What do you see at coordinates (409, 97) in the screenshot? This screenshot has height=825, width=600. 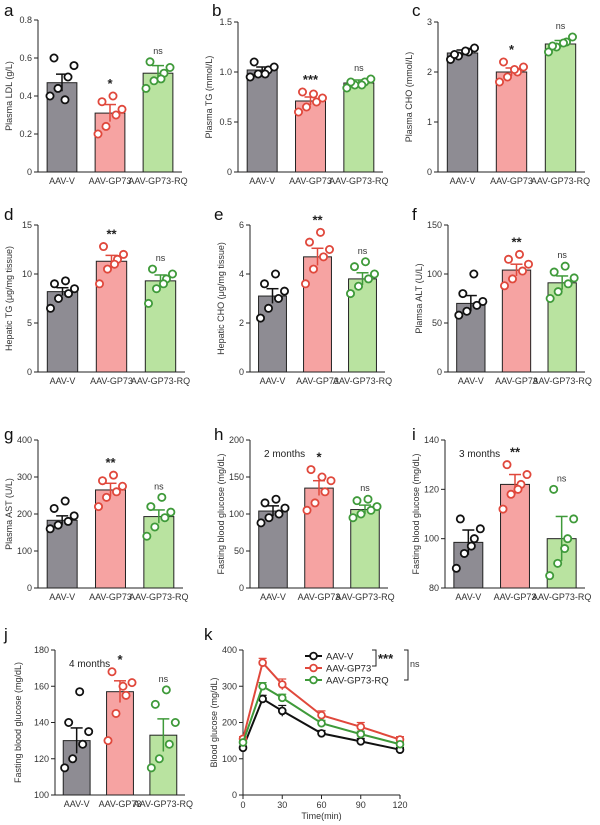 I see `y-axis-label: Plasma CHO (mmol/L)` at bounding box center [409, 97].